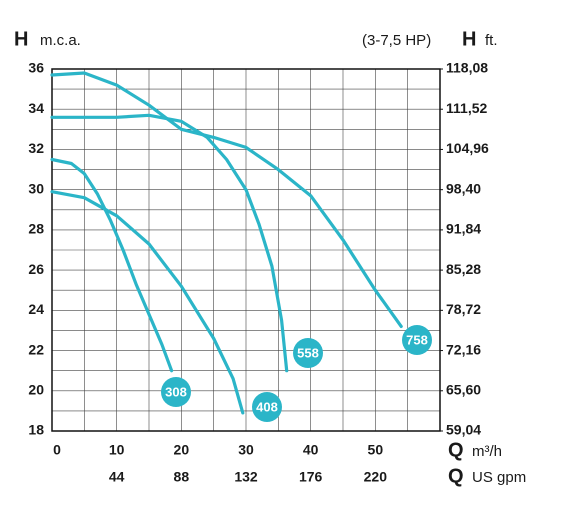 The width and height of the screenshot is (570, 528). What do you see at coordinates (466, 108) in the screenshot?
I see `y2-tick-label: 111,52` at bounding box center [466, 108].